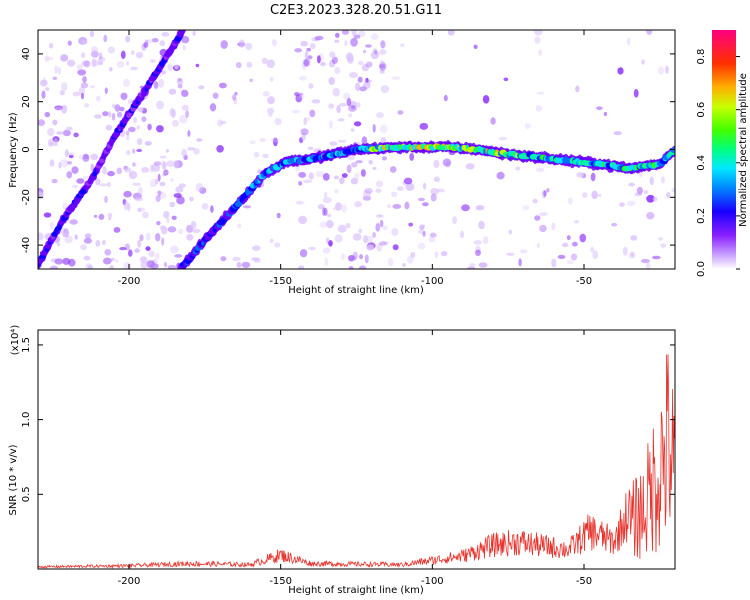  Describe the element at coordinates (743, 150) in the screenshot. I see `colorbar-label: Normalized spectral amplitude` at that location.